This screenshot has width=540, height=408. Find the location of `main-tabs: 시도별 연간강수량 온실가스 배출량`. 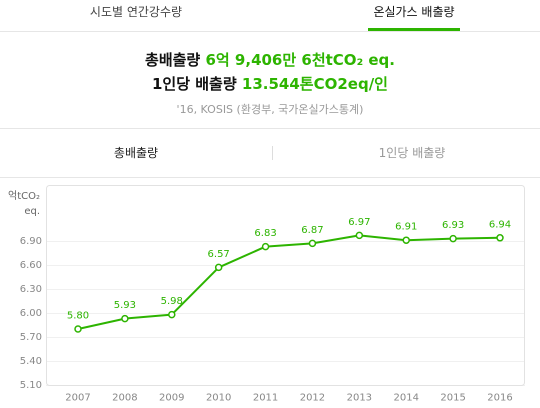

main-tabs: 시도별 연간강수량 온실가스 배출량 is located at coordinates (270, 16).